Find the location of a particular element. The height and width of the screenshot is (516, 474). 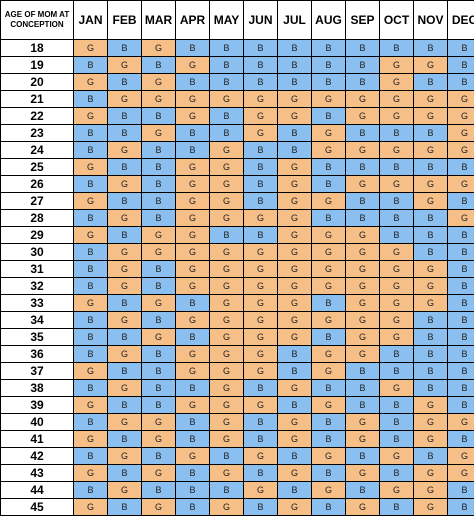

month-header: OCT is located at coordinates (397, 20).